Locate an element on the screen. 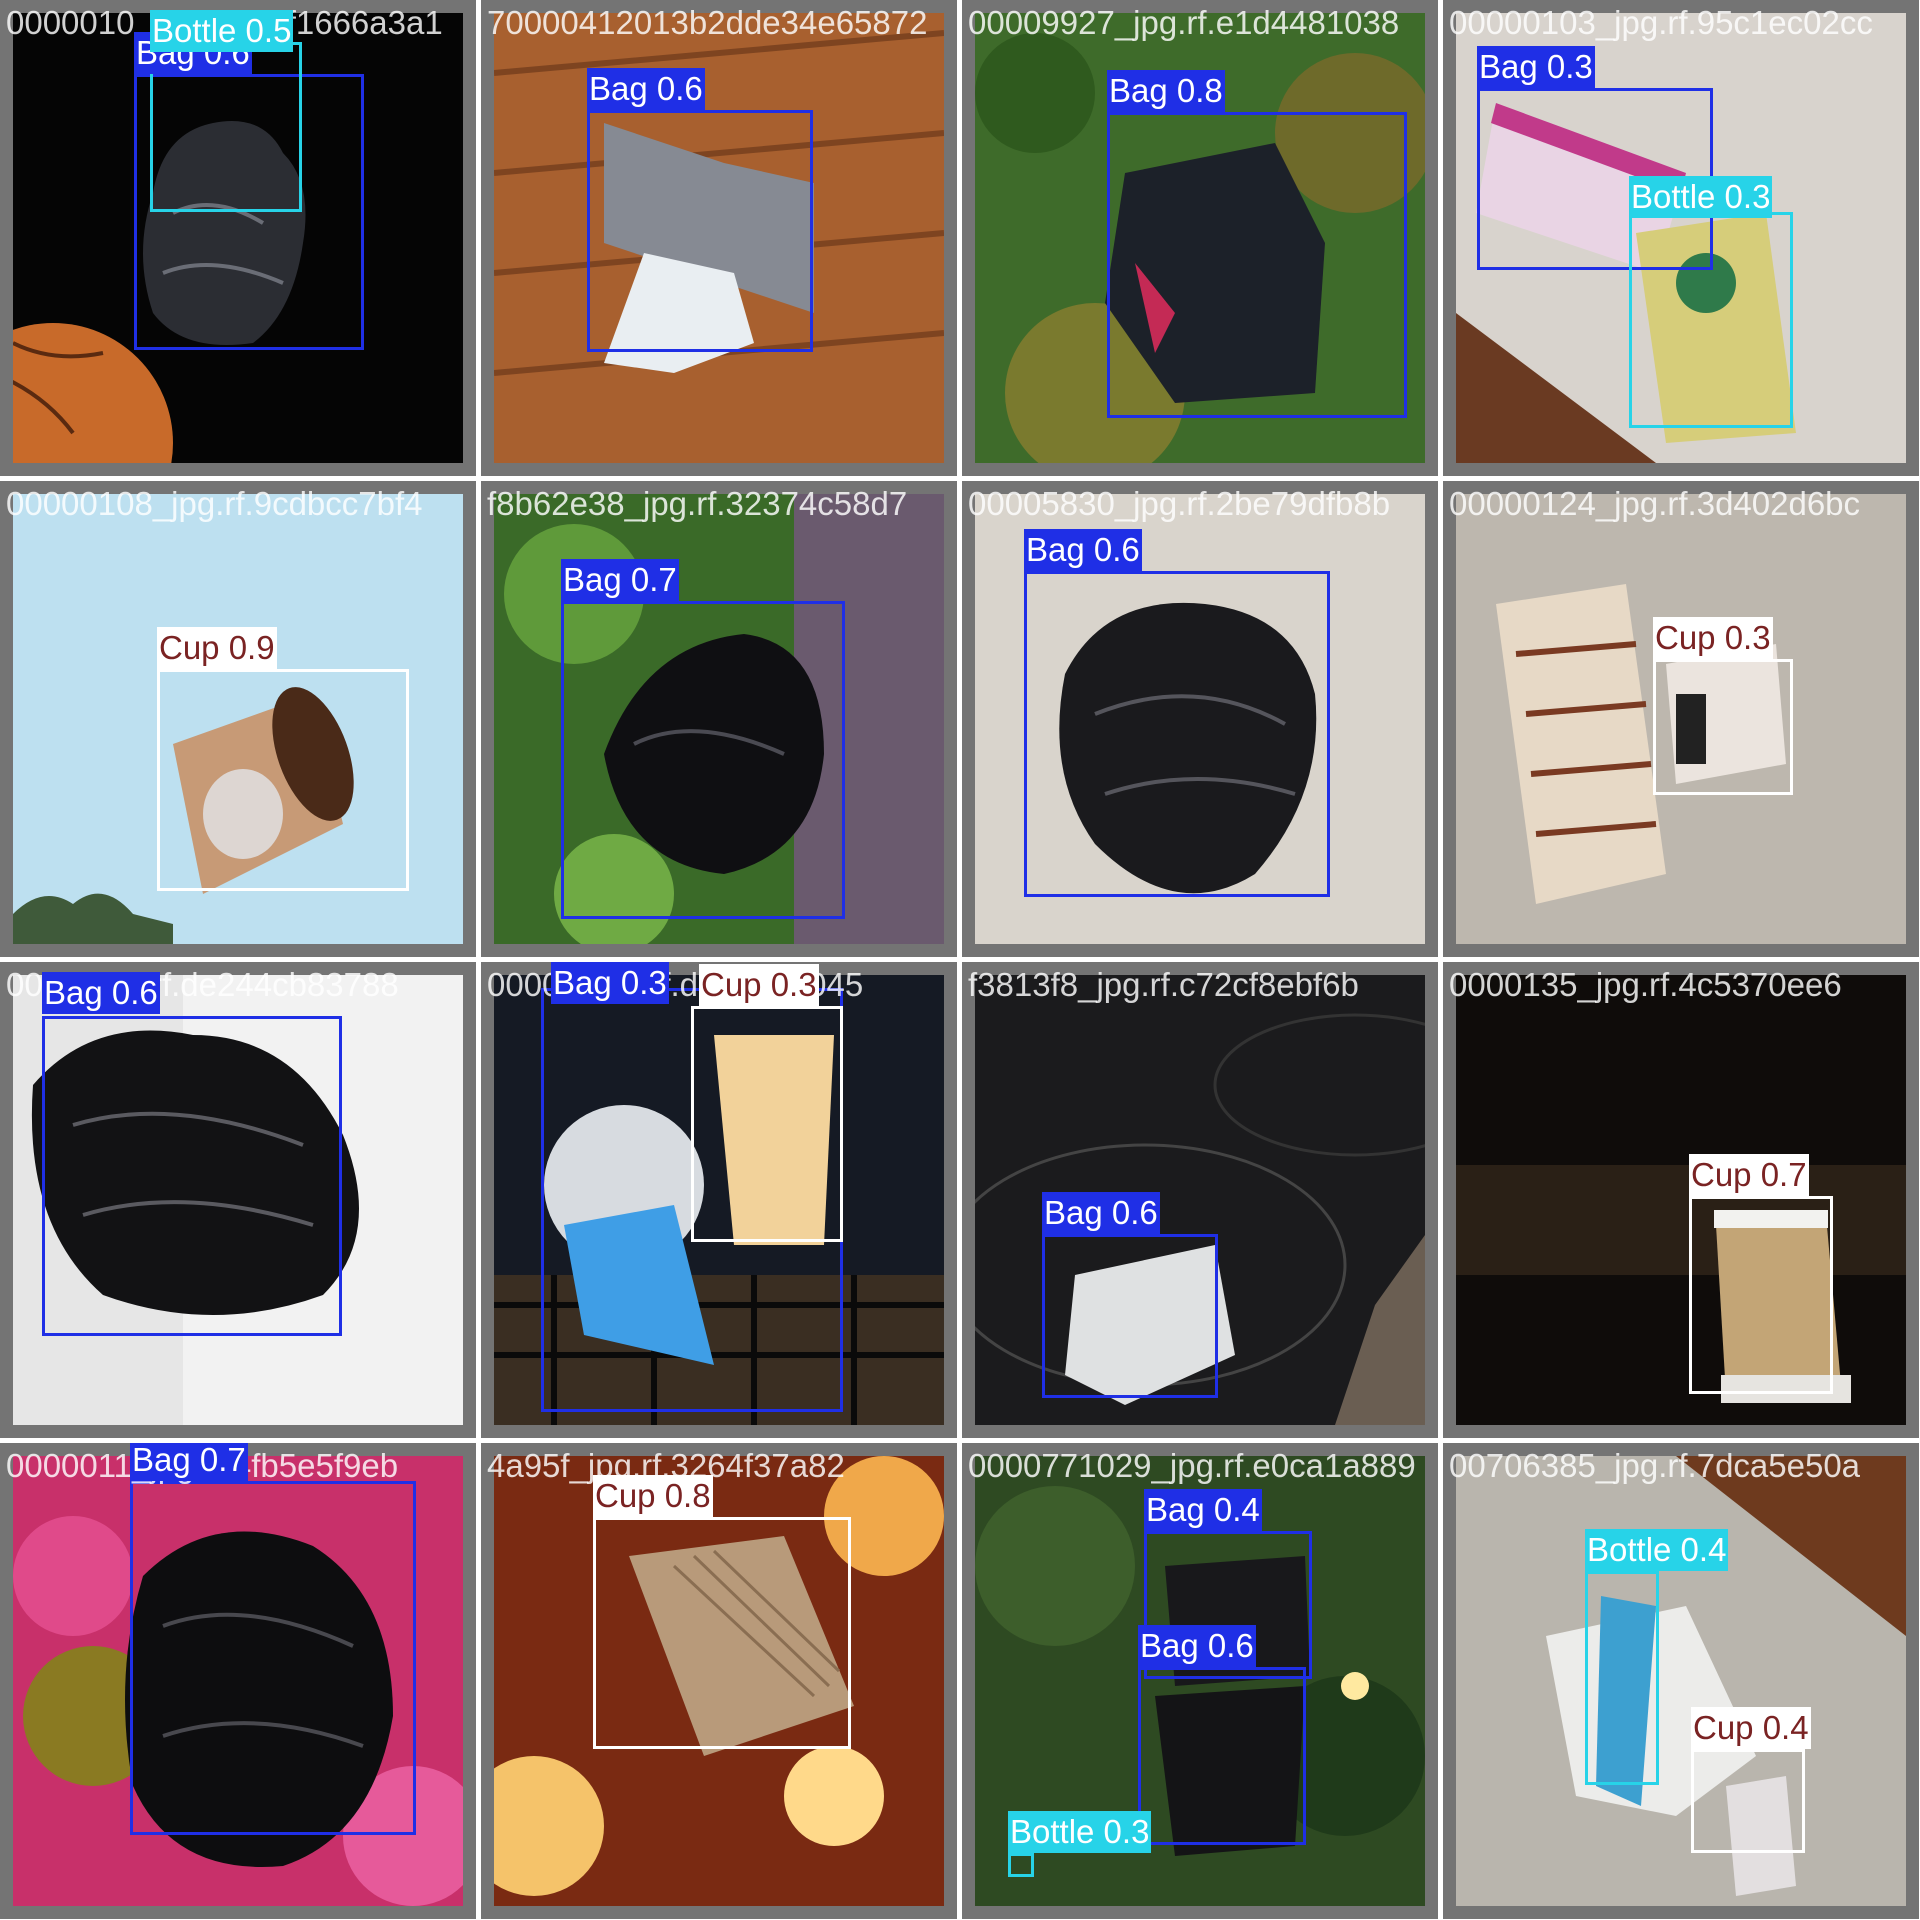 Image resolution: width=1920 pixels, height=1920 pixels. image-tile: Cup 0.8 4a95f_jpg.rf.3264f37a82 is located at coordinates (719, 1681).